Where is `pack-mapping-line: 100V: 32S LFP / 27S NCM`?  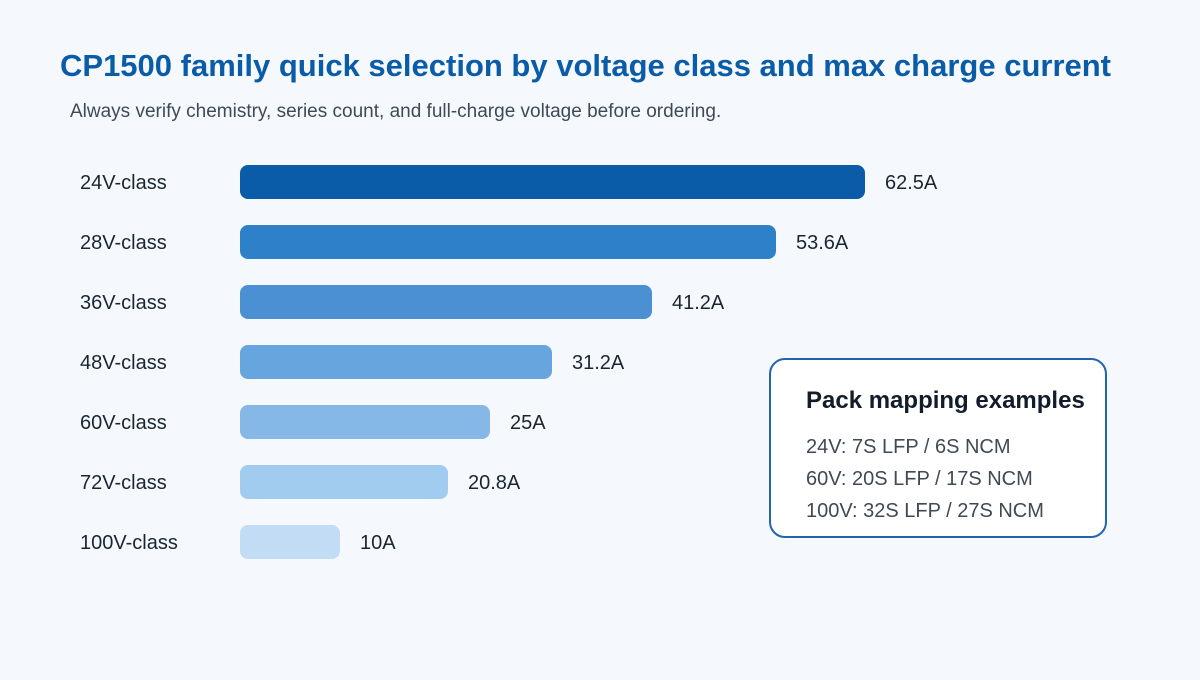
pack-mapping-line: 100V: 32S LFP / 27S NCM is located at coordinates (925, 511).